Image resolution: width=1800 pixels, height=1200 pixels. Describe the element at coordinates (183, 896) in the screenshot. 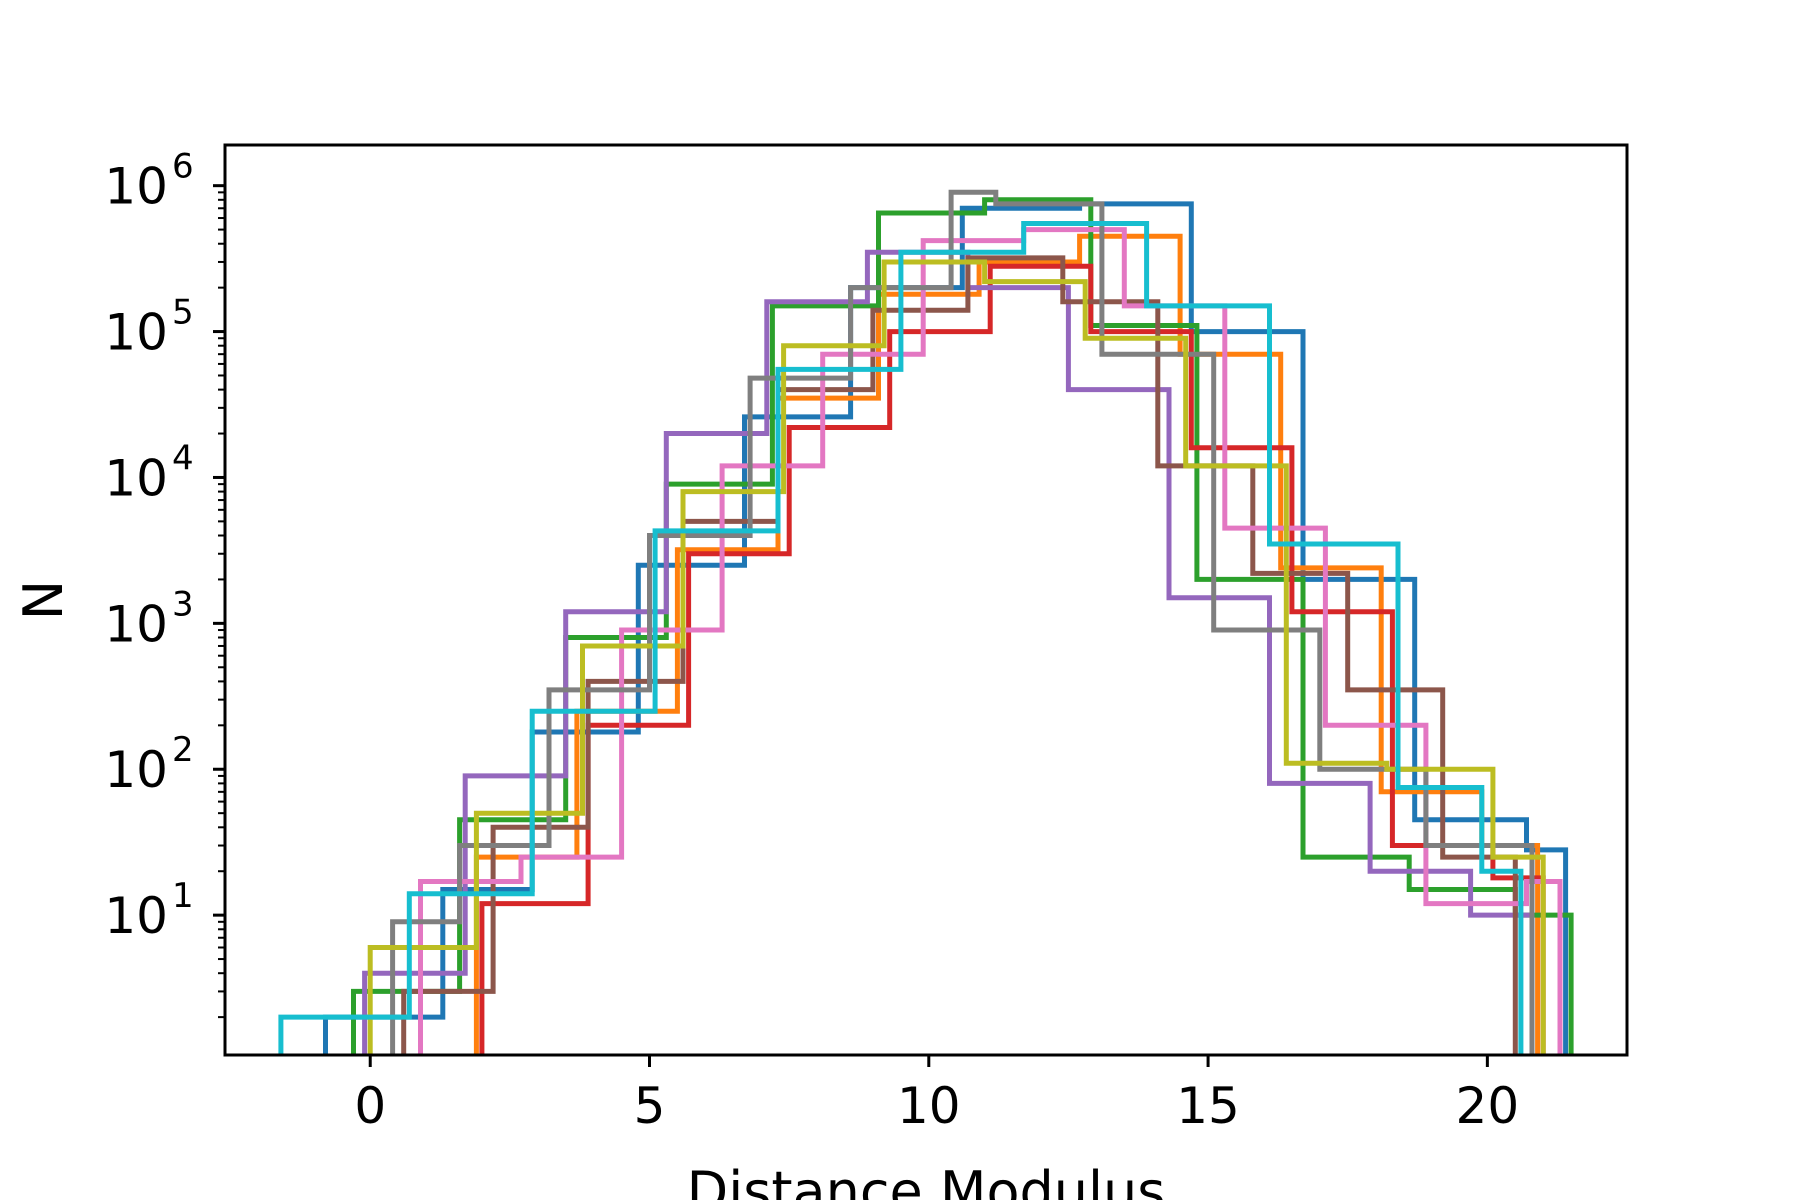

I see `y-tick-exponent: 1` at that location.